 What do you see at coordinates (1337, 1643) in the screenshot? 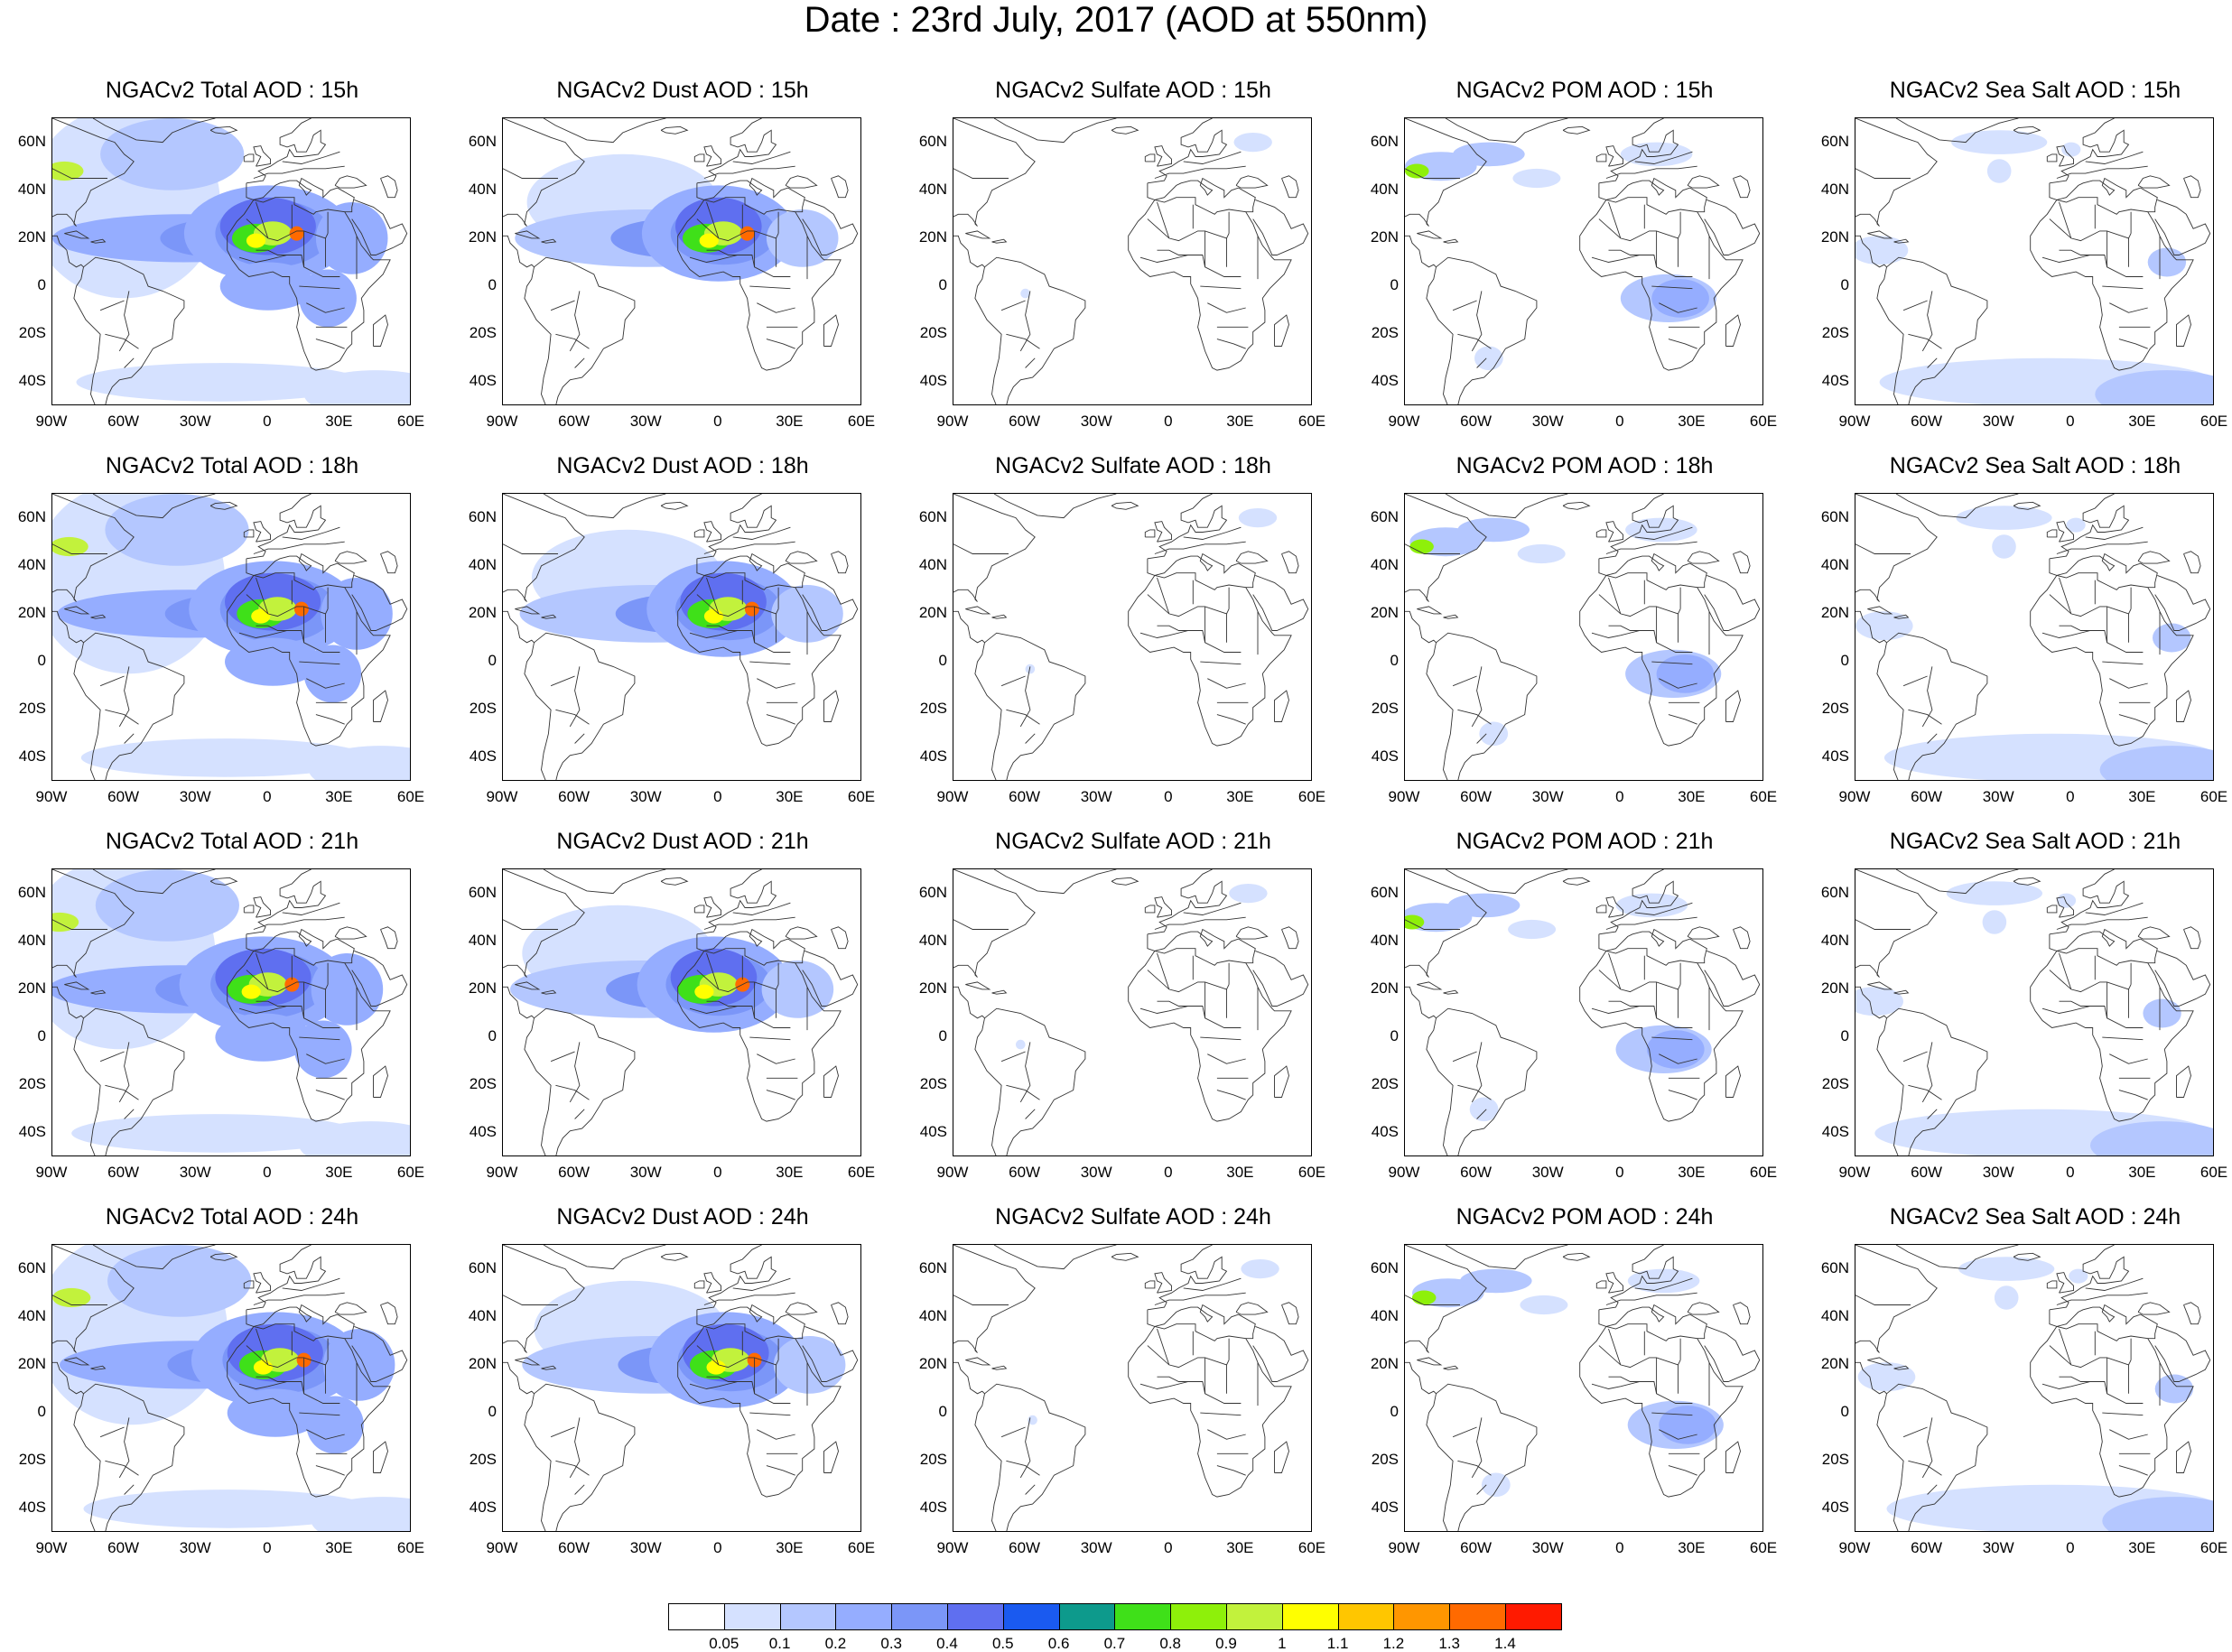
I see `colorbar-label: 1.1` at bounding box center [1337, 1643].